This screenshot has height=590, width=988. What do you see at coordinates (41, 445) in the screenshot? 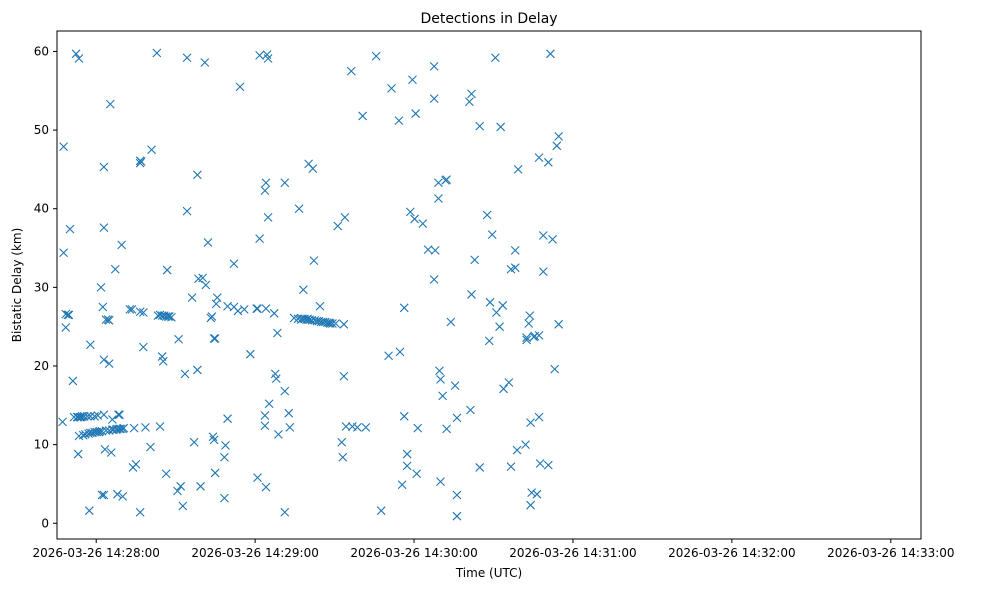
I see `y-tick-label: 10` at bounding box center [41, 445].